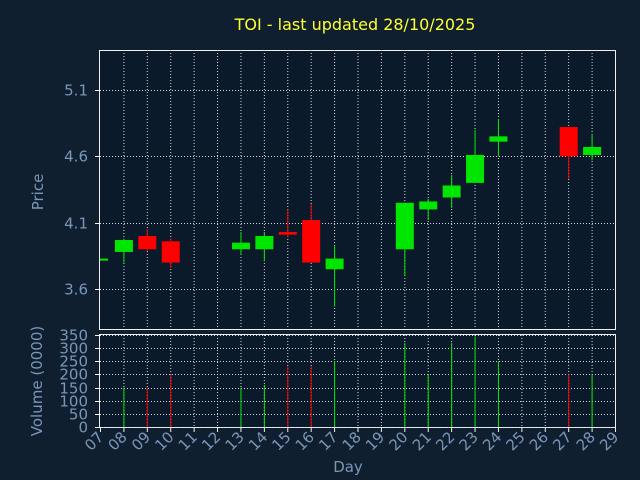 The image size is (640, 480). What do you see at coordinates (83, 428) in the screenshot?
I see `volume-y-tick-label: 0` at bounding box center [83, 428].